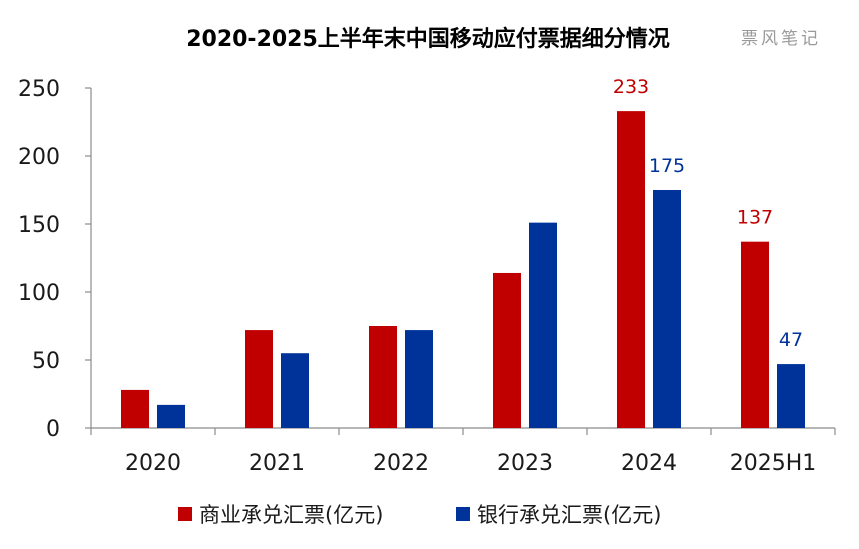 Image resolution: width=859 pixels, height=549 pixels. Describe the element at coordinates (791, 396) in the screenshot. I see `bar-bank-2025H1` at that location.